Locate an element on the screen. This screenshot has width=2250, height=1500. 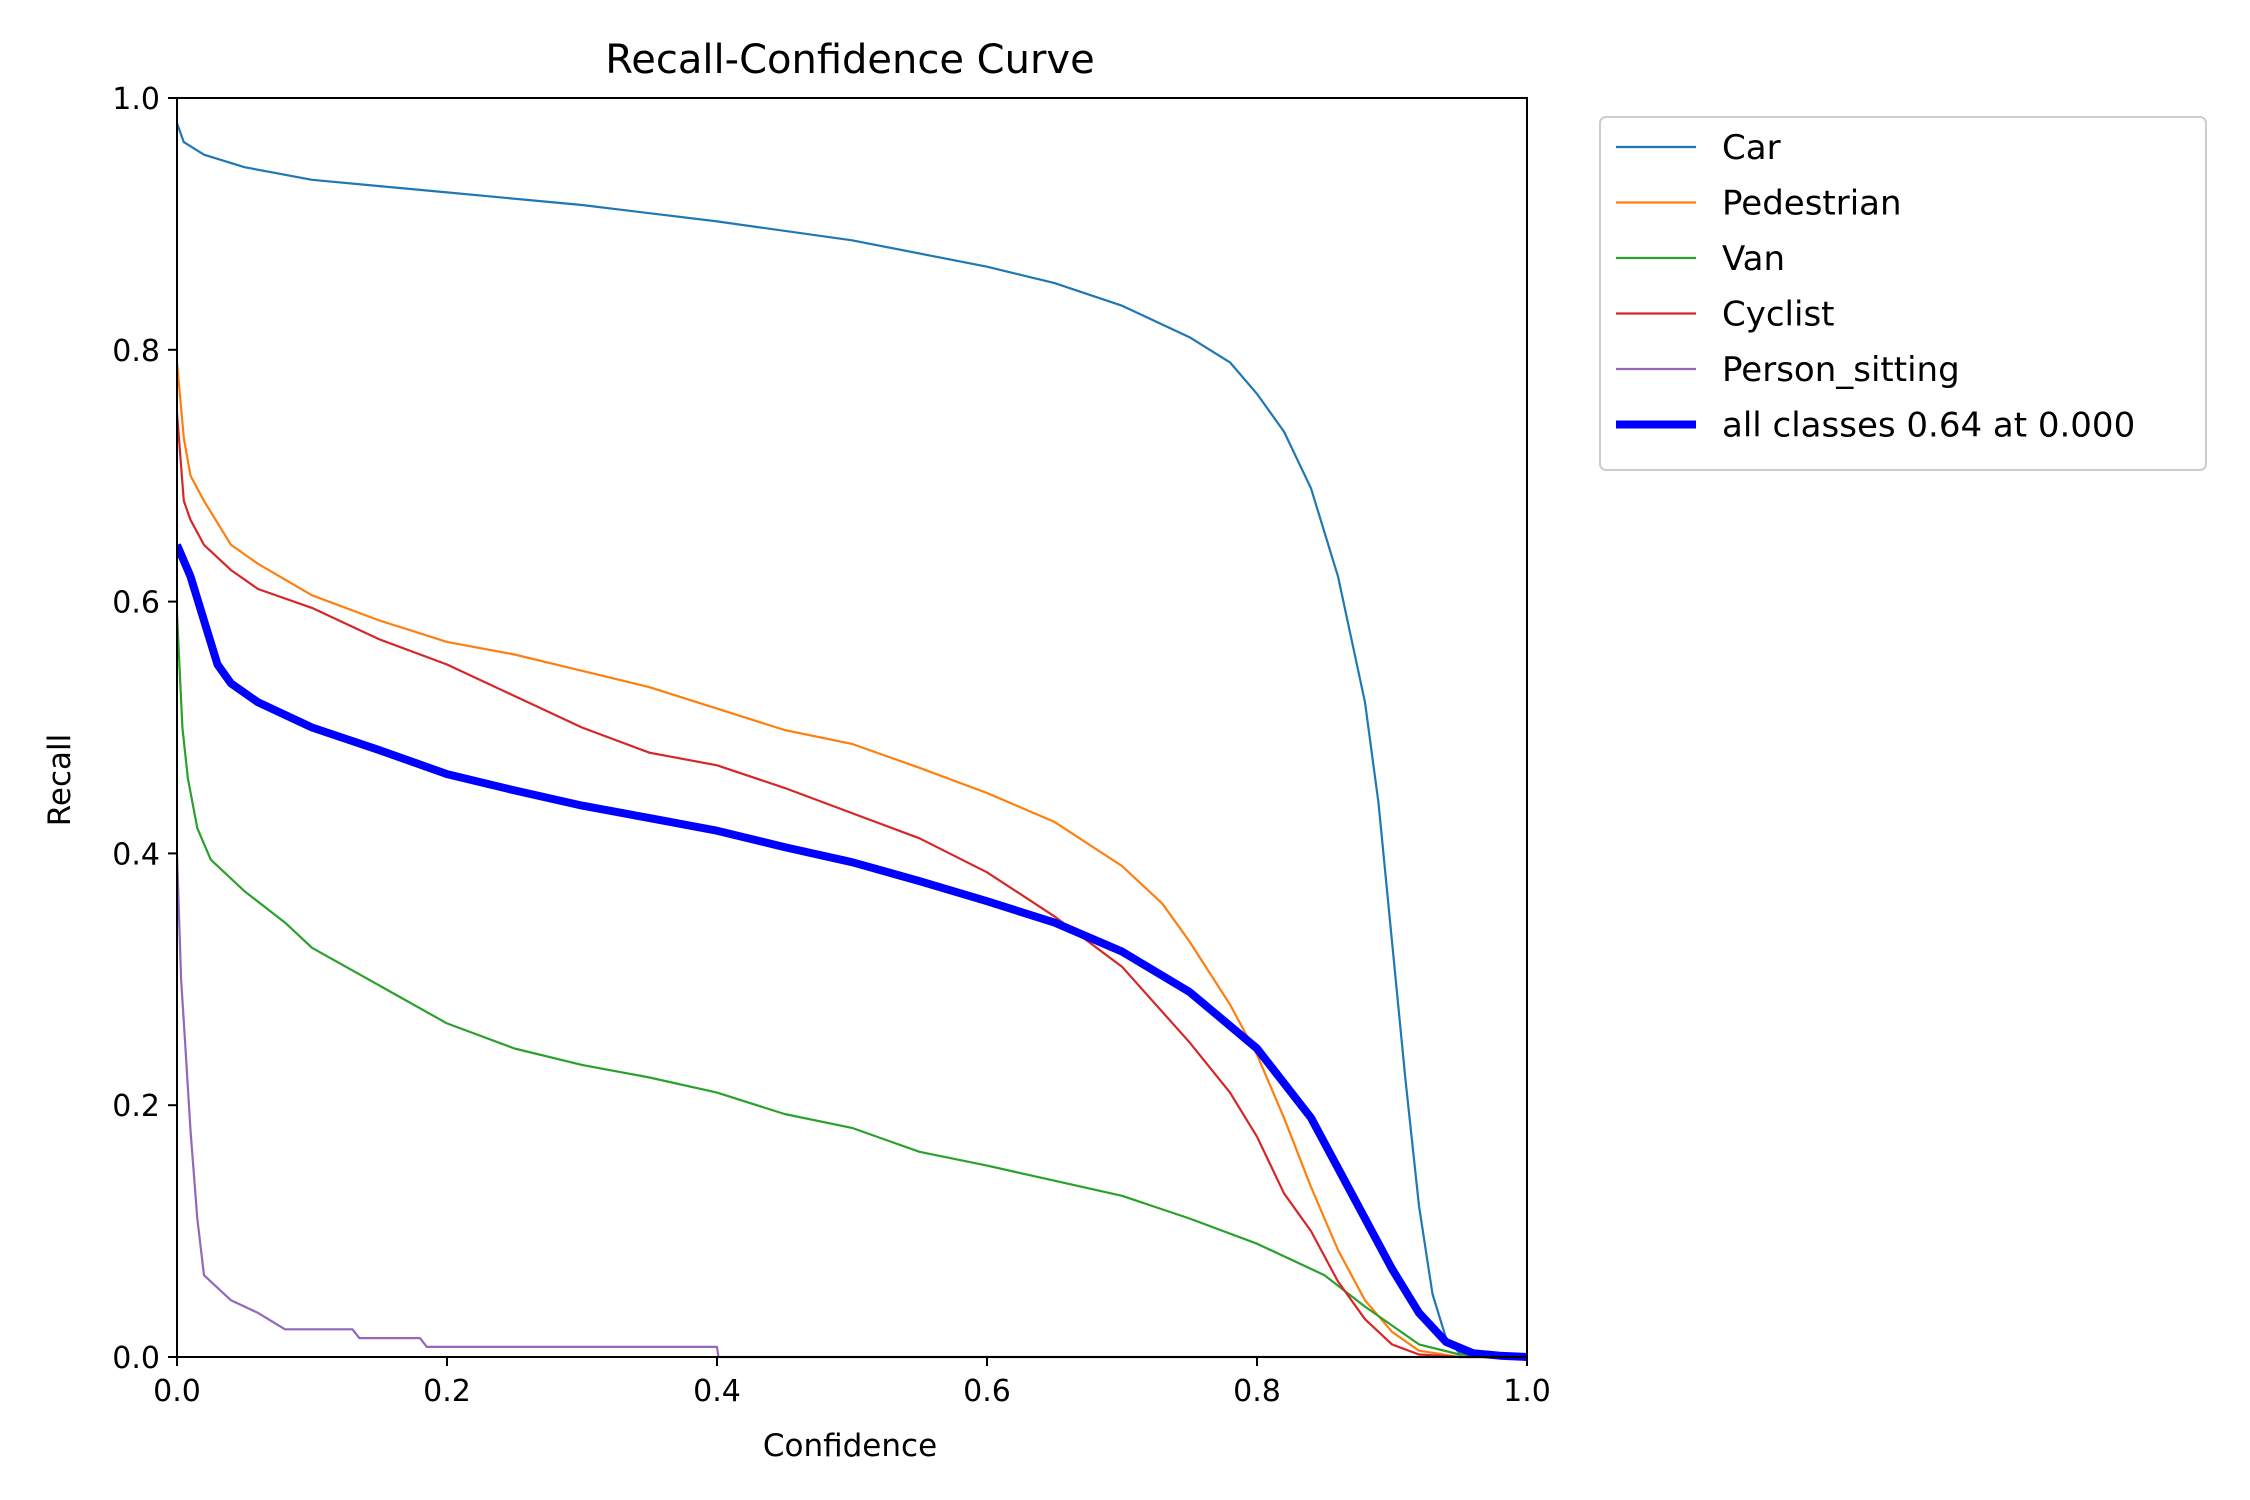
legend-label: Cyclist is located at coordinates (1778, 315).